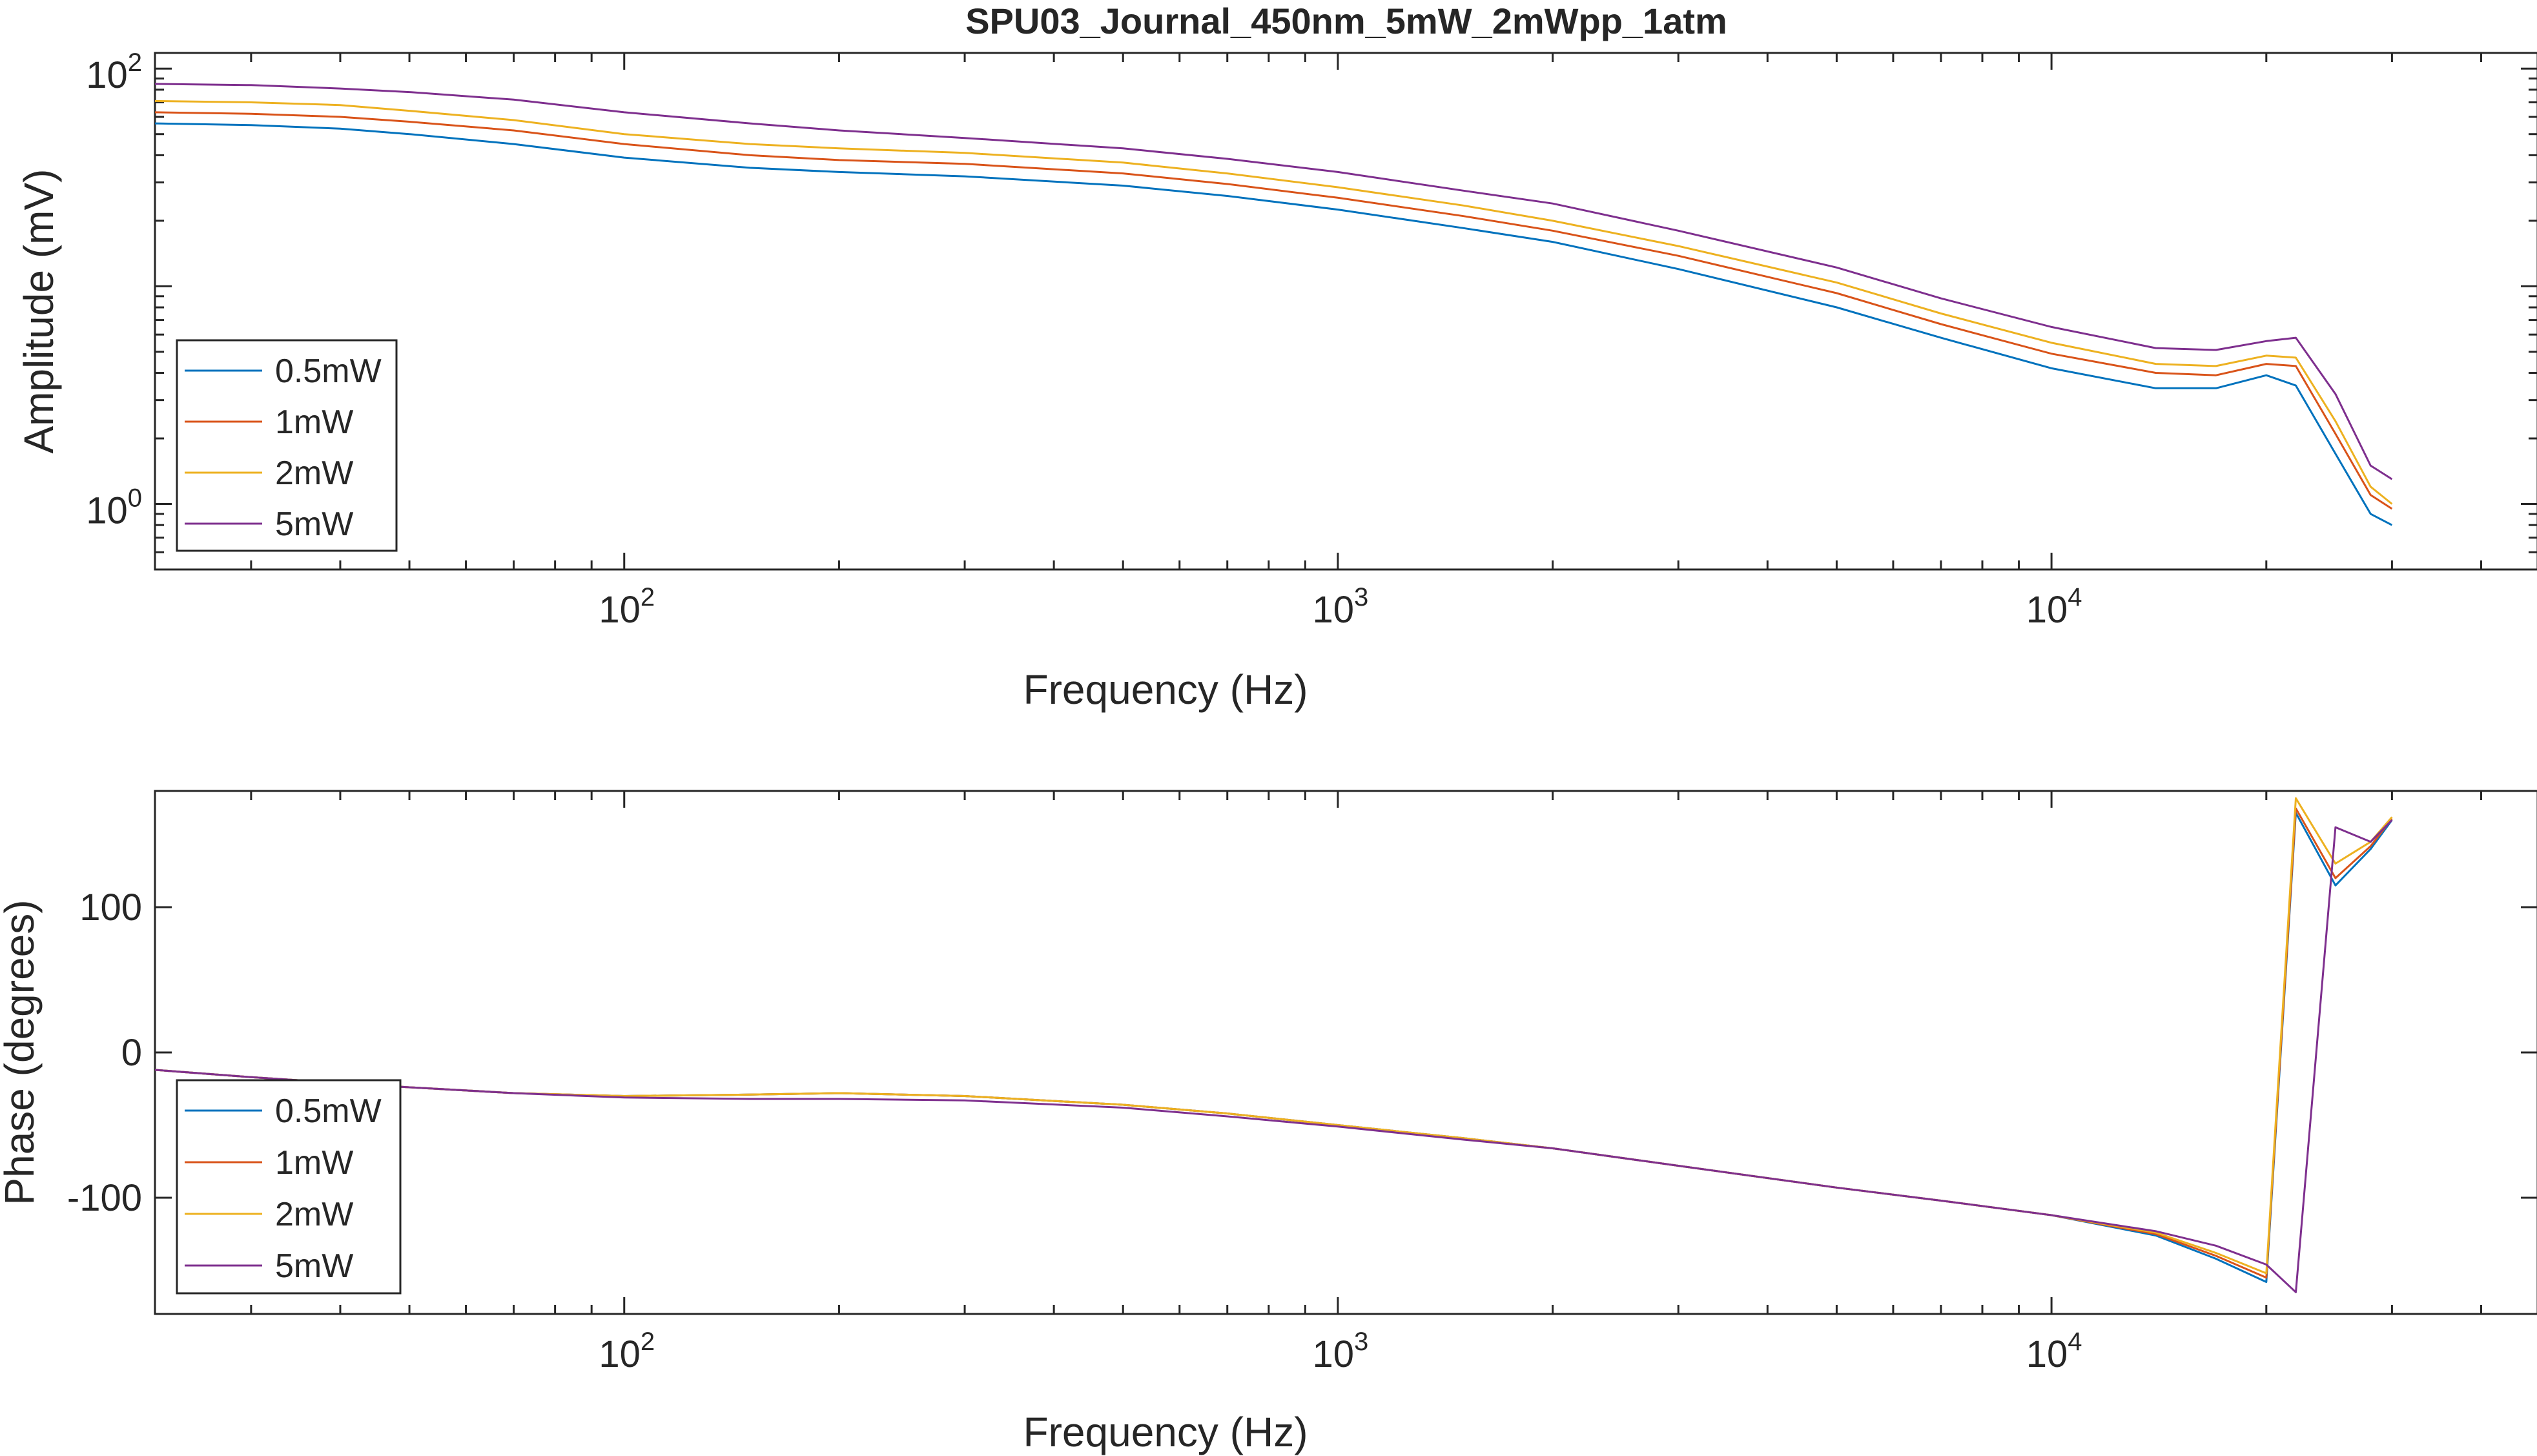  Describe the element at coordinates (131, 1053) in the screenshot. I see `y-tick-label: 0` at that location.